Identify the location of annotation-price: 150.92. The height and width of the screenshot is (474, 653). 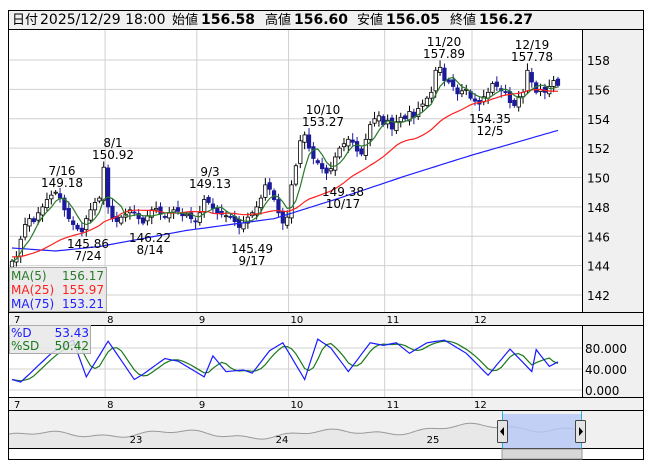
(113, 155).